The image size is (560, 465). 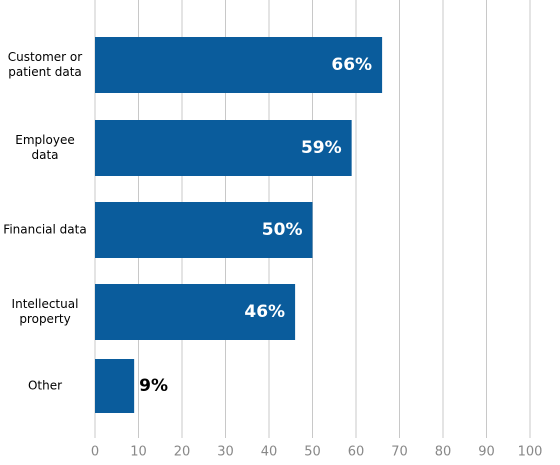 I want to click on x-tick-label: 70, so click(x=399, y=452).